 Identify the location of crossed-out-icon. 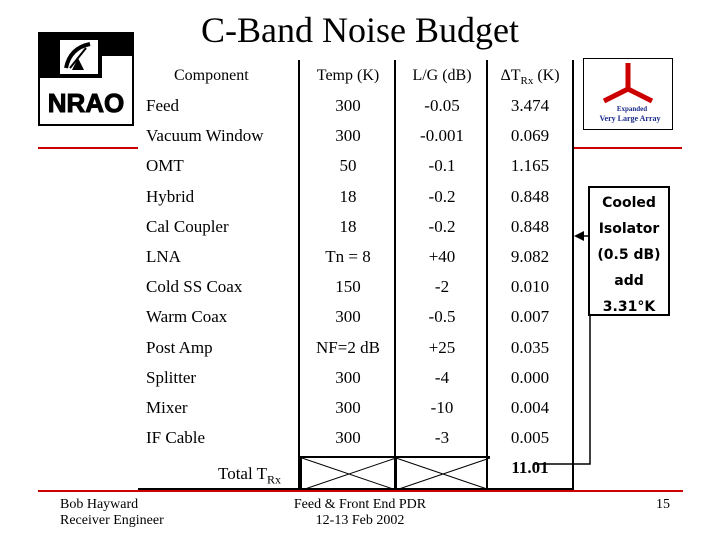
(396, 474).